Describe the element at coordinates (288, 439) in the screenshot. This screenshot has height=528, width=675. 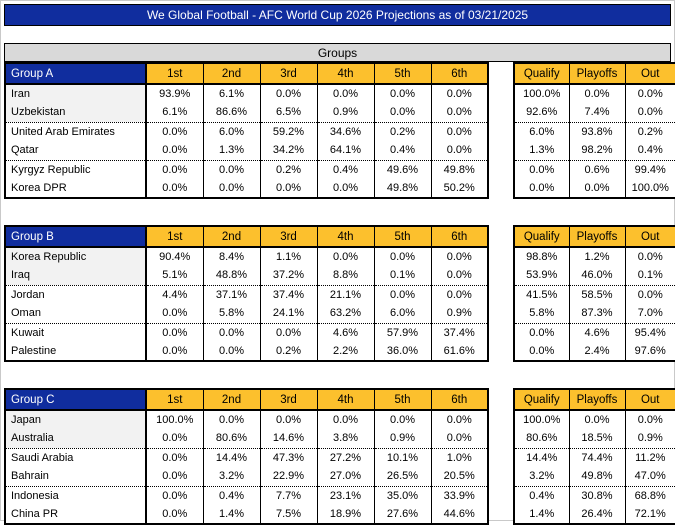
I see `position-prob-cell: 14.6%` at that location.